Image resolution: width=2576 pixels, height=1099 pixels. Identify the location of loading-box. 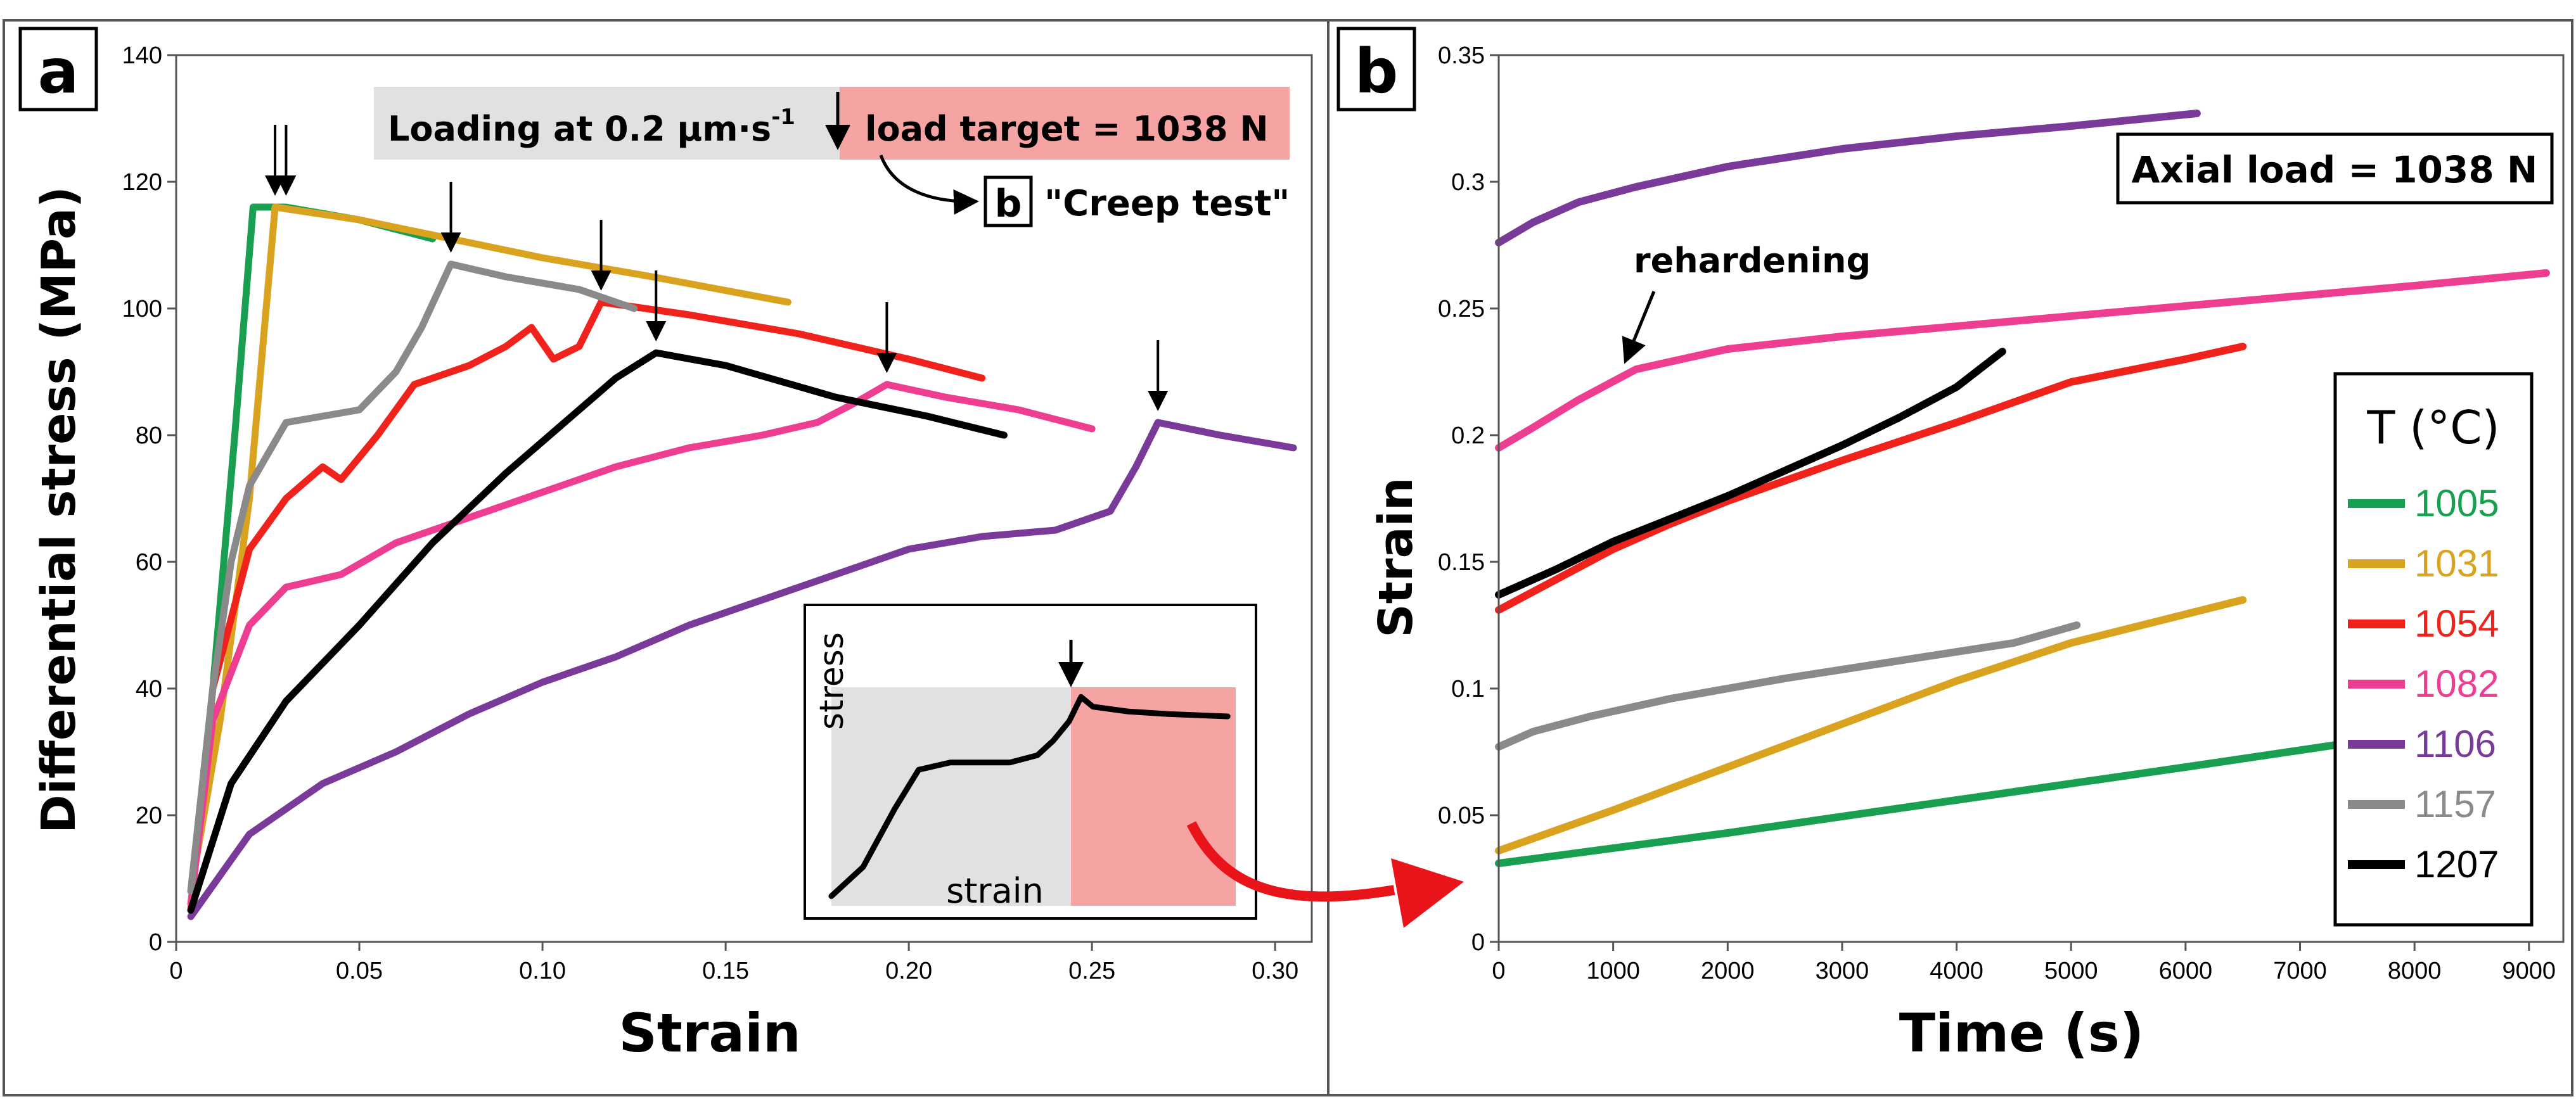
(607, 123).